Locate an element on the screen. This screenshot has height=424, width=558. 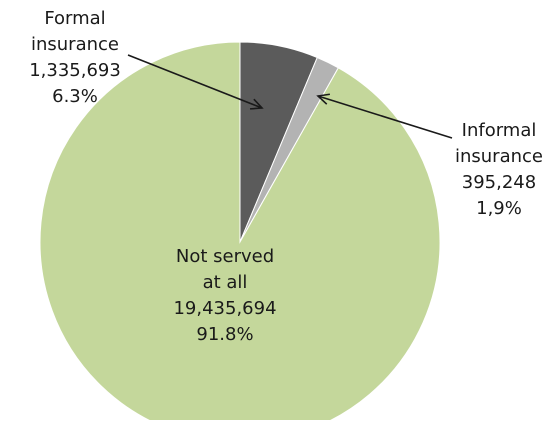
slice-label-formal-line1: Formal is located at coordinates (75, 18).